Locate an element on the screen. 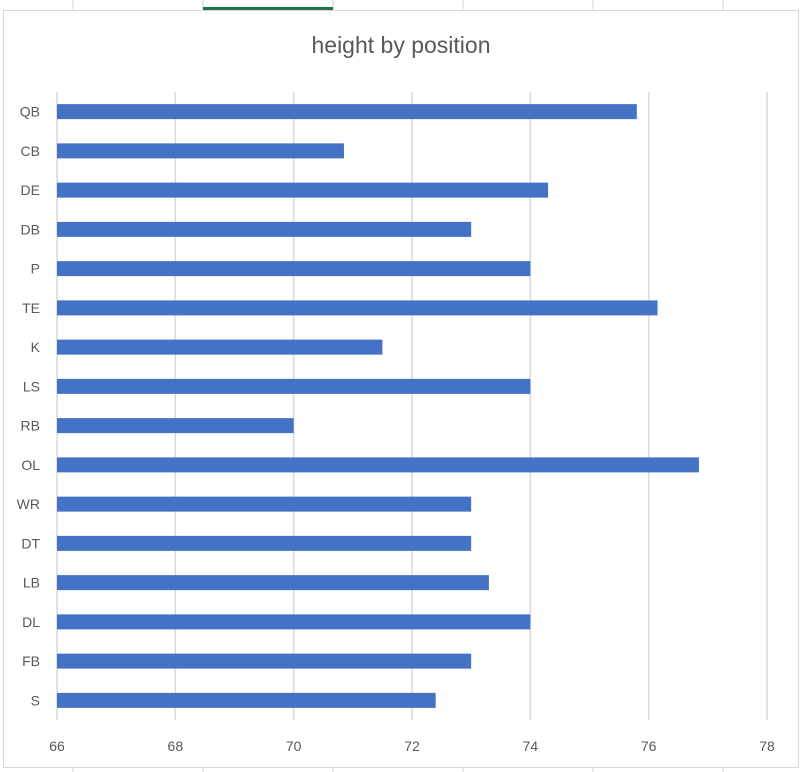 Image resolution: width=802 pixels, height=772 pixels. x-tick-label: 72 is located at coordinates (412, 746).